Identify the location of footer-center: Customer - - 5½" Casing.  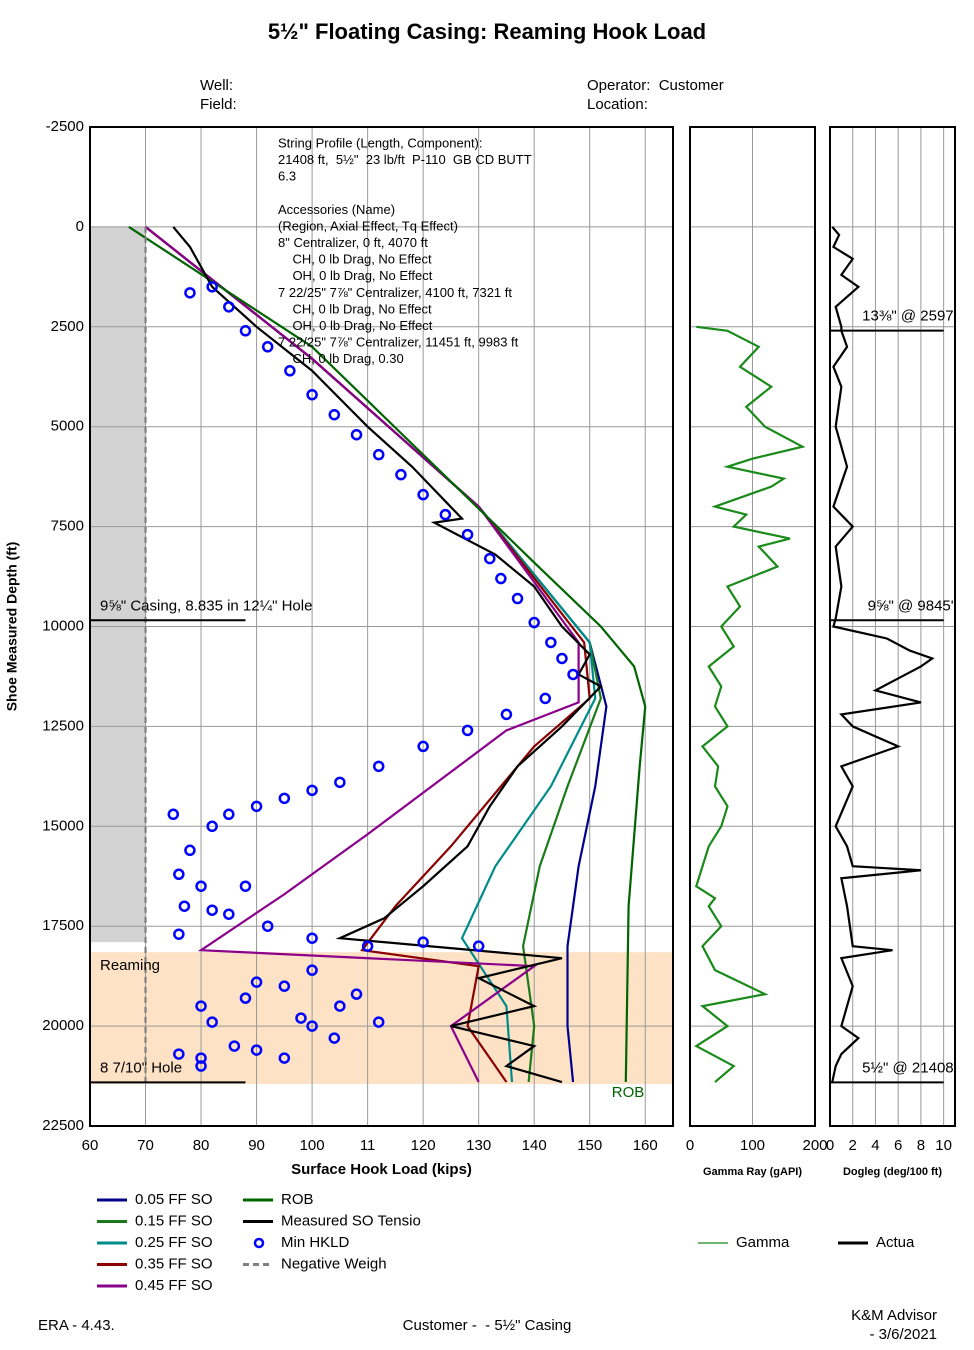
(487, 1325).